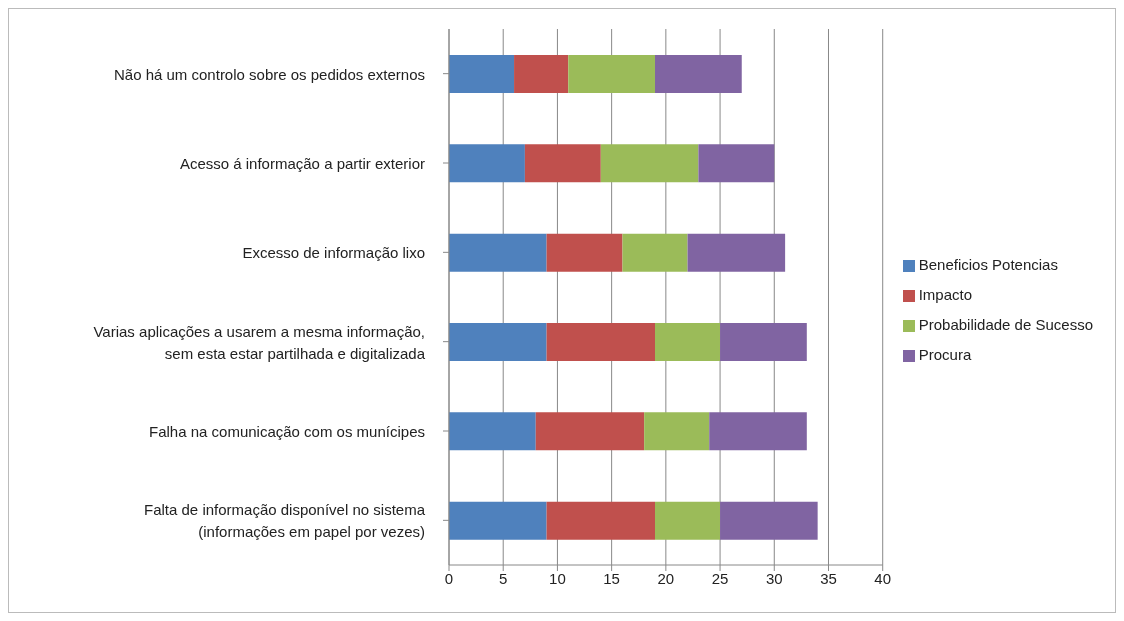 The image size is (1124, 621). I want to click on x-tick-label: 25, so click(720, 578).